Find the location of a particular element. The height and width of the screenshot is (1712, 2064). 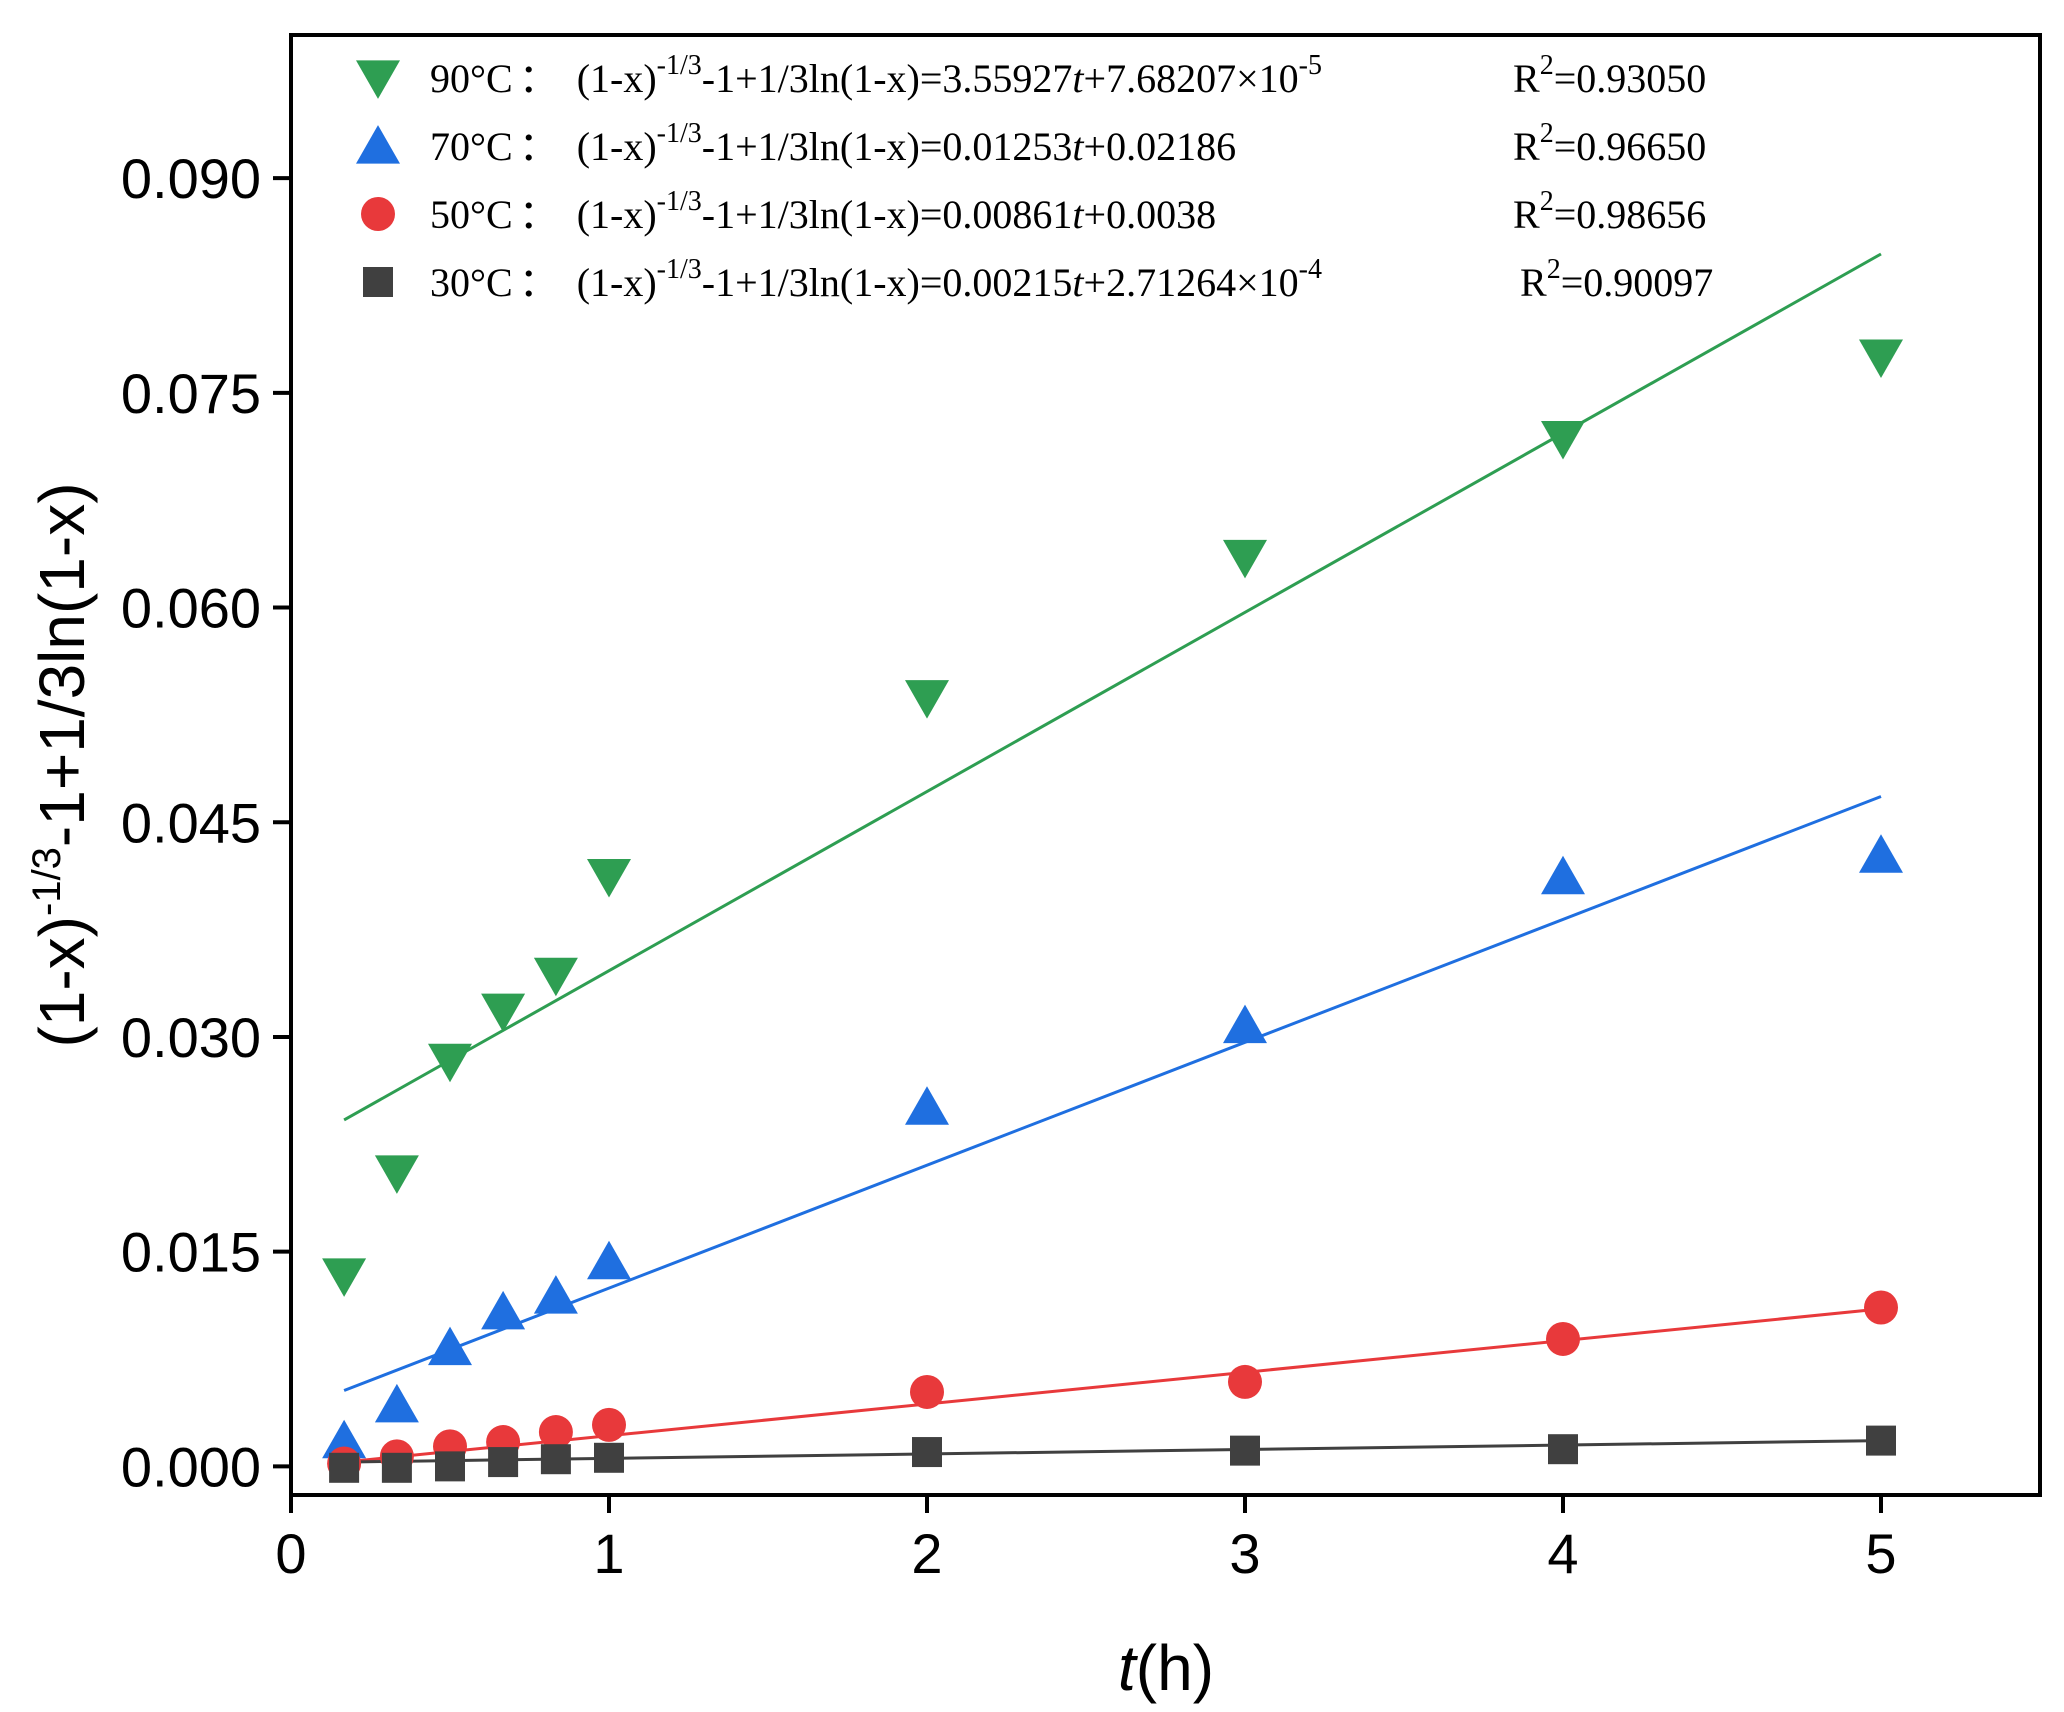

legend-text-part: -5 is located at coordinates (1310, 65).